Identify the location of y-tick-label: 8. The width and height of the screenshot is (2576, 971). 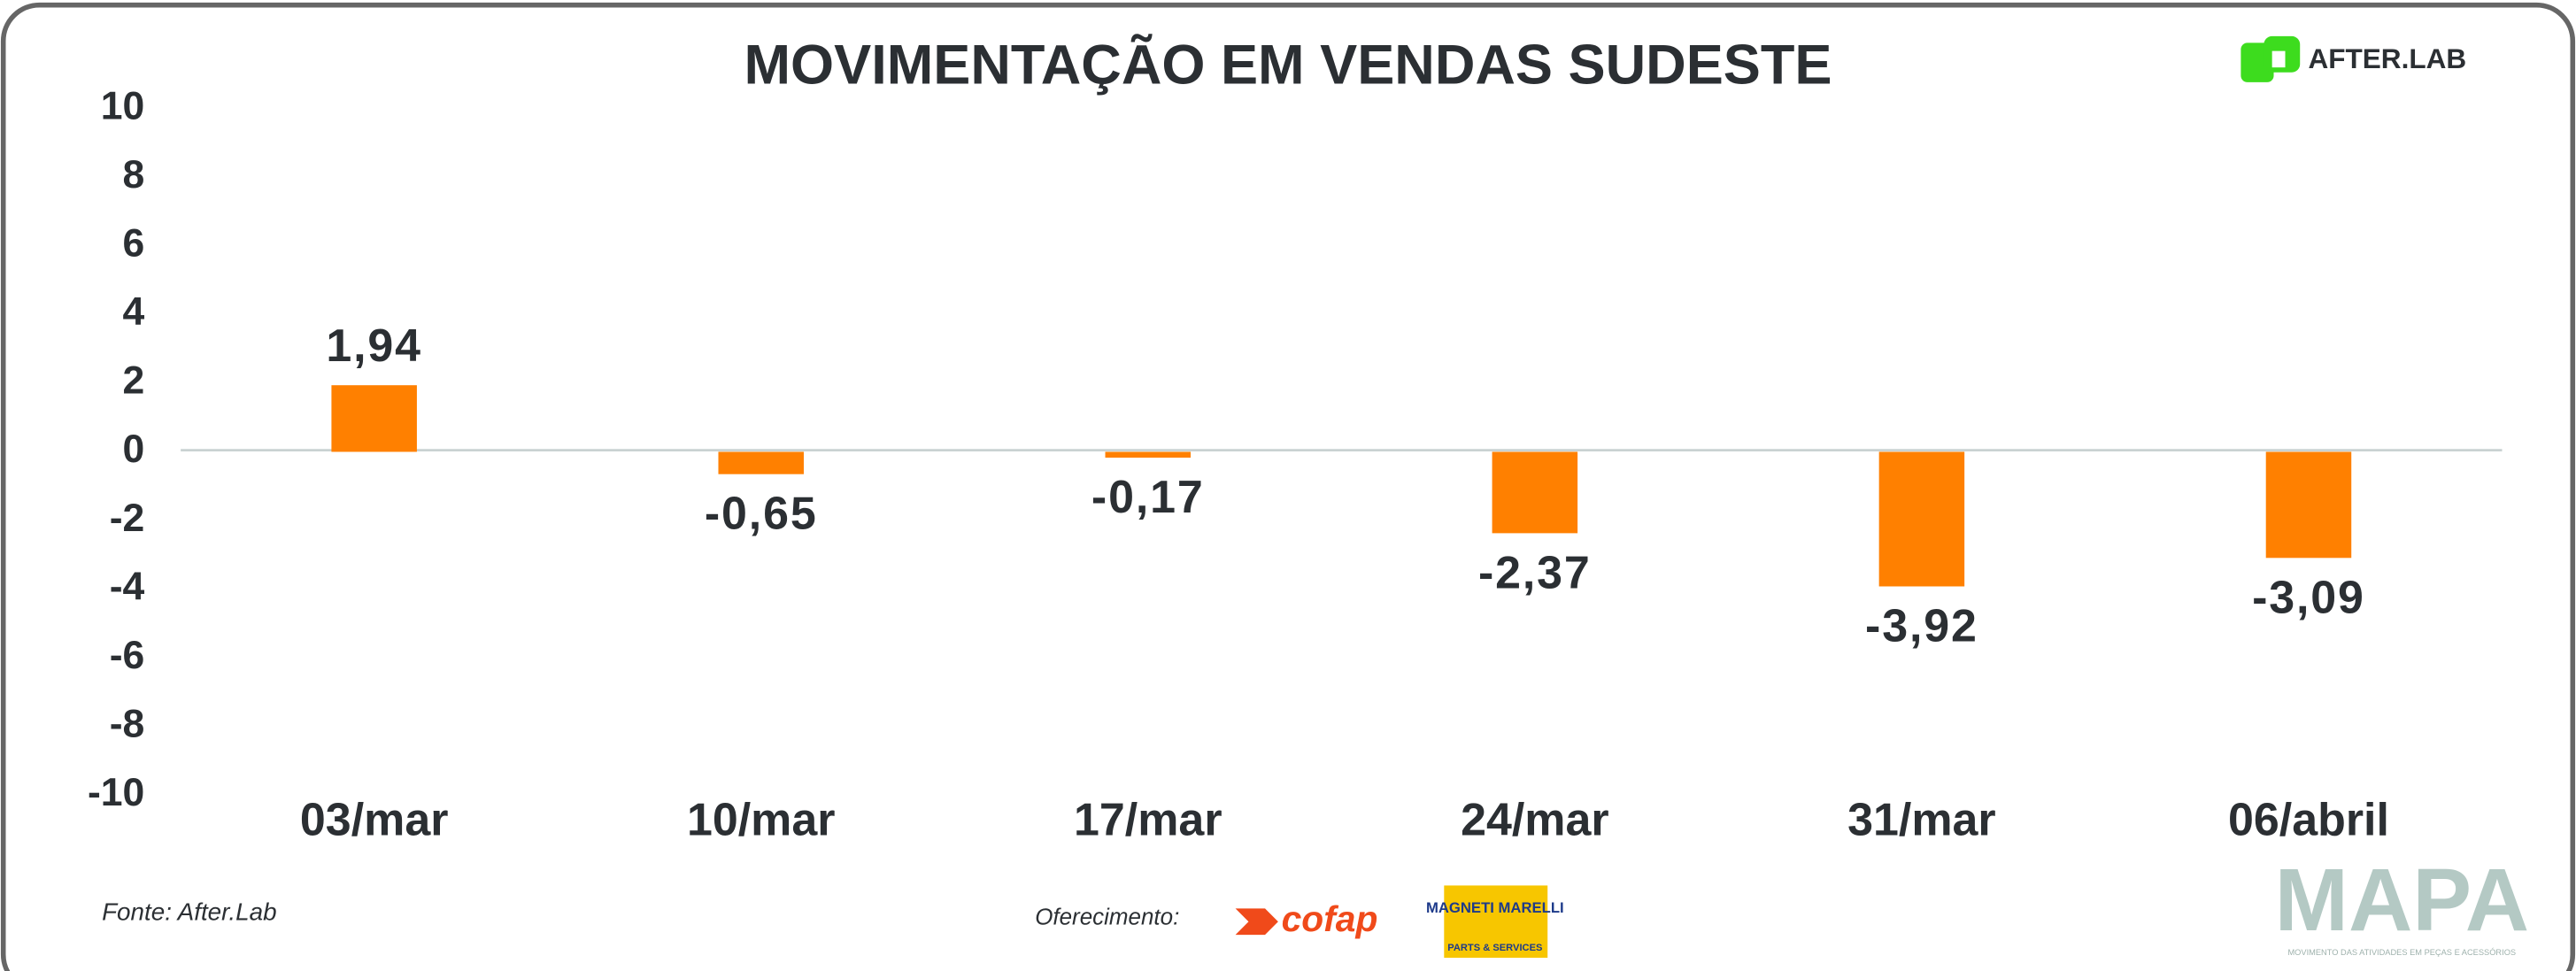
(134, 175).